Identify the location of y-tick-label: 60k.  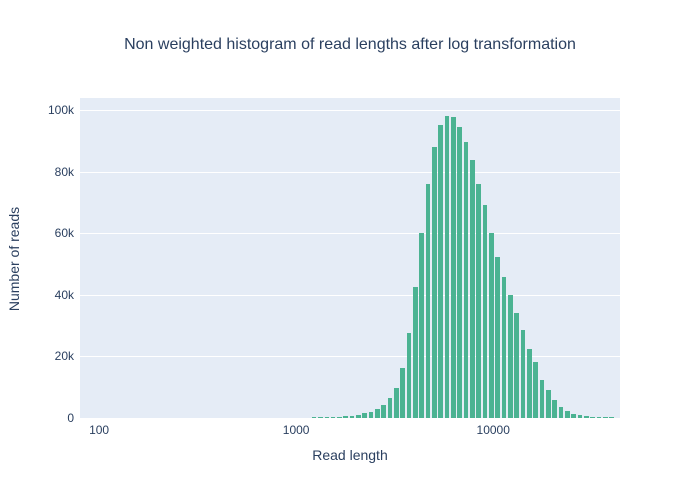
(64, 233).